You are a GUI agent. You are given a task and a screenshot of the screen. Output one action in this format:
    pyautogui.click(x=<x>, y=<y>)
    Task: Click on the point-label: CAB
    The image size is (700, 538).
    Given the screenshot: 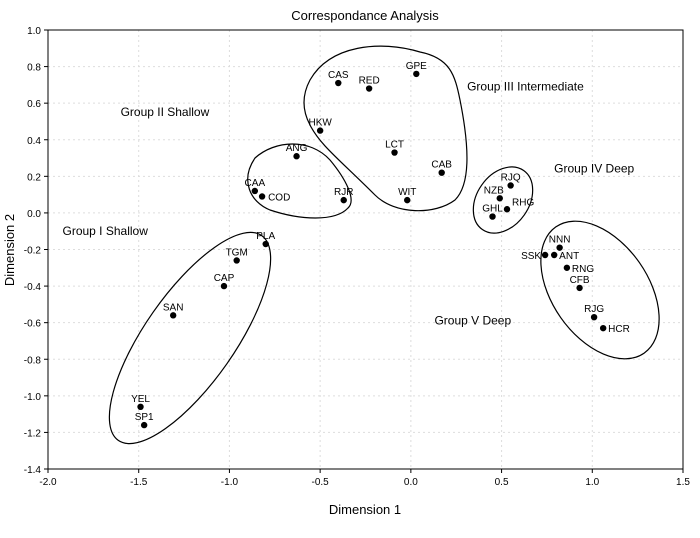 What is the action you would take?
    pyautogui.click(x=441, y=165)
    